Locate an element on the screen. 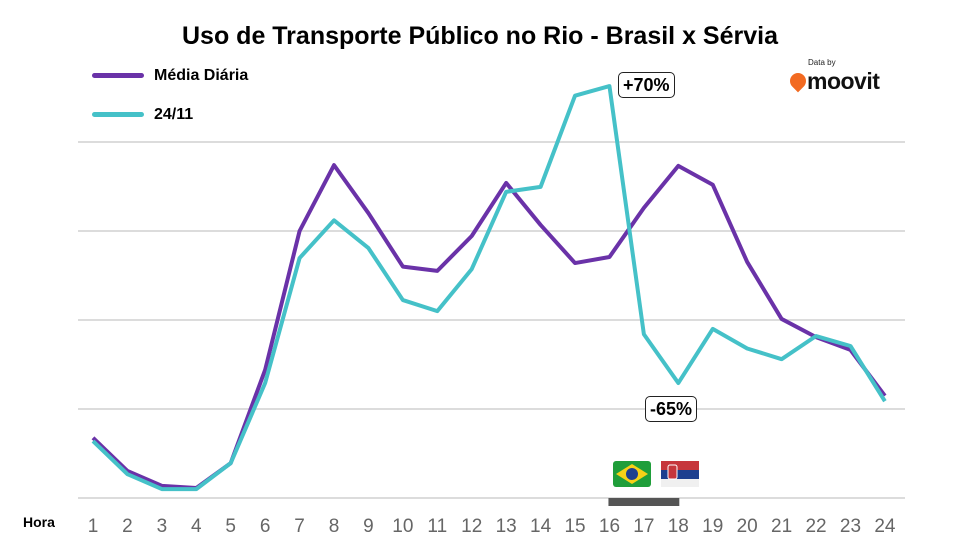 The height and width of the screenshot is (540, 960). x-tick-label: 5 is located at coordinates (230, 526).